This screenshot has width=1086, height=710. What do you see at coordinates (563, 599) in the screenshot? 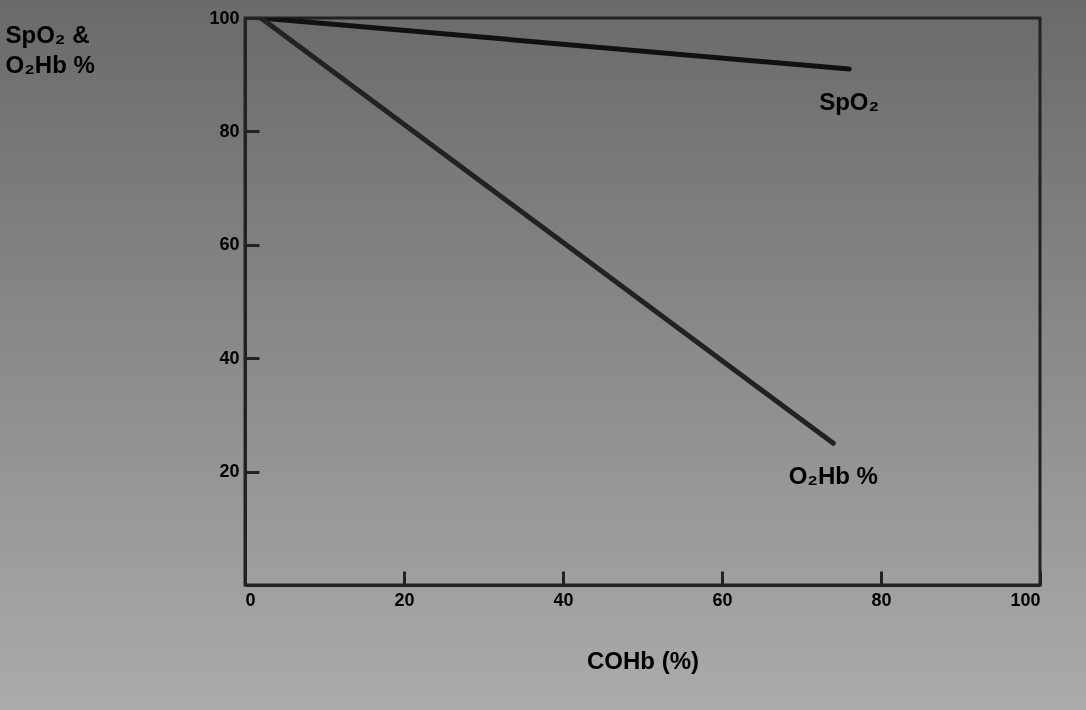
I see `x-tick-label: 40` at bounding box center [563, 599].